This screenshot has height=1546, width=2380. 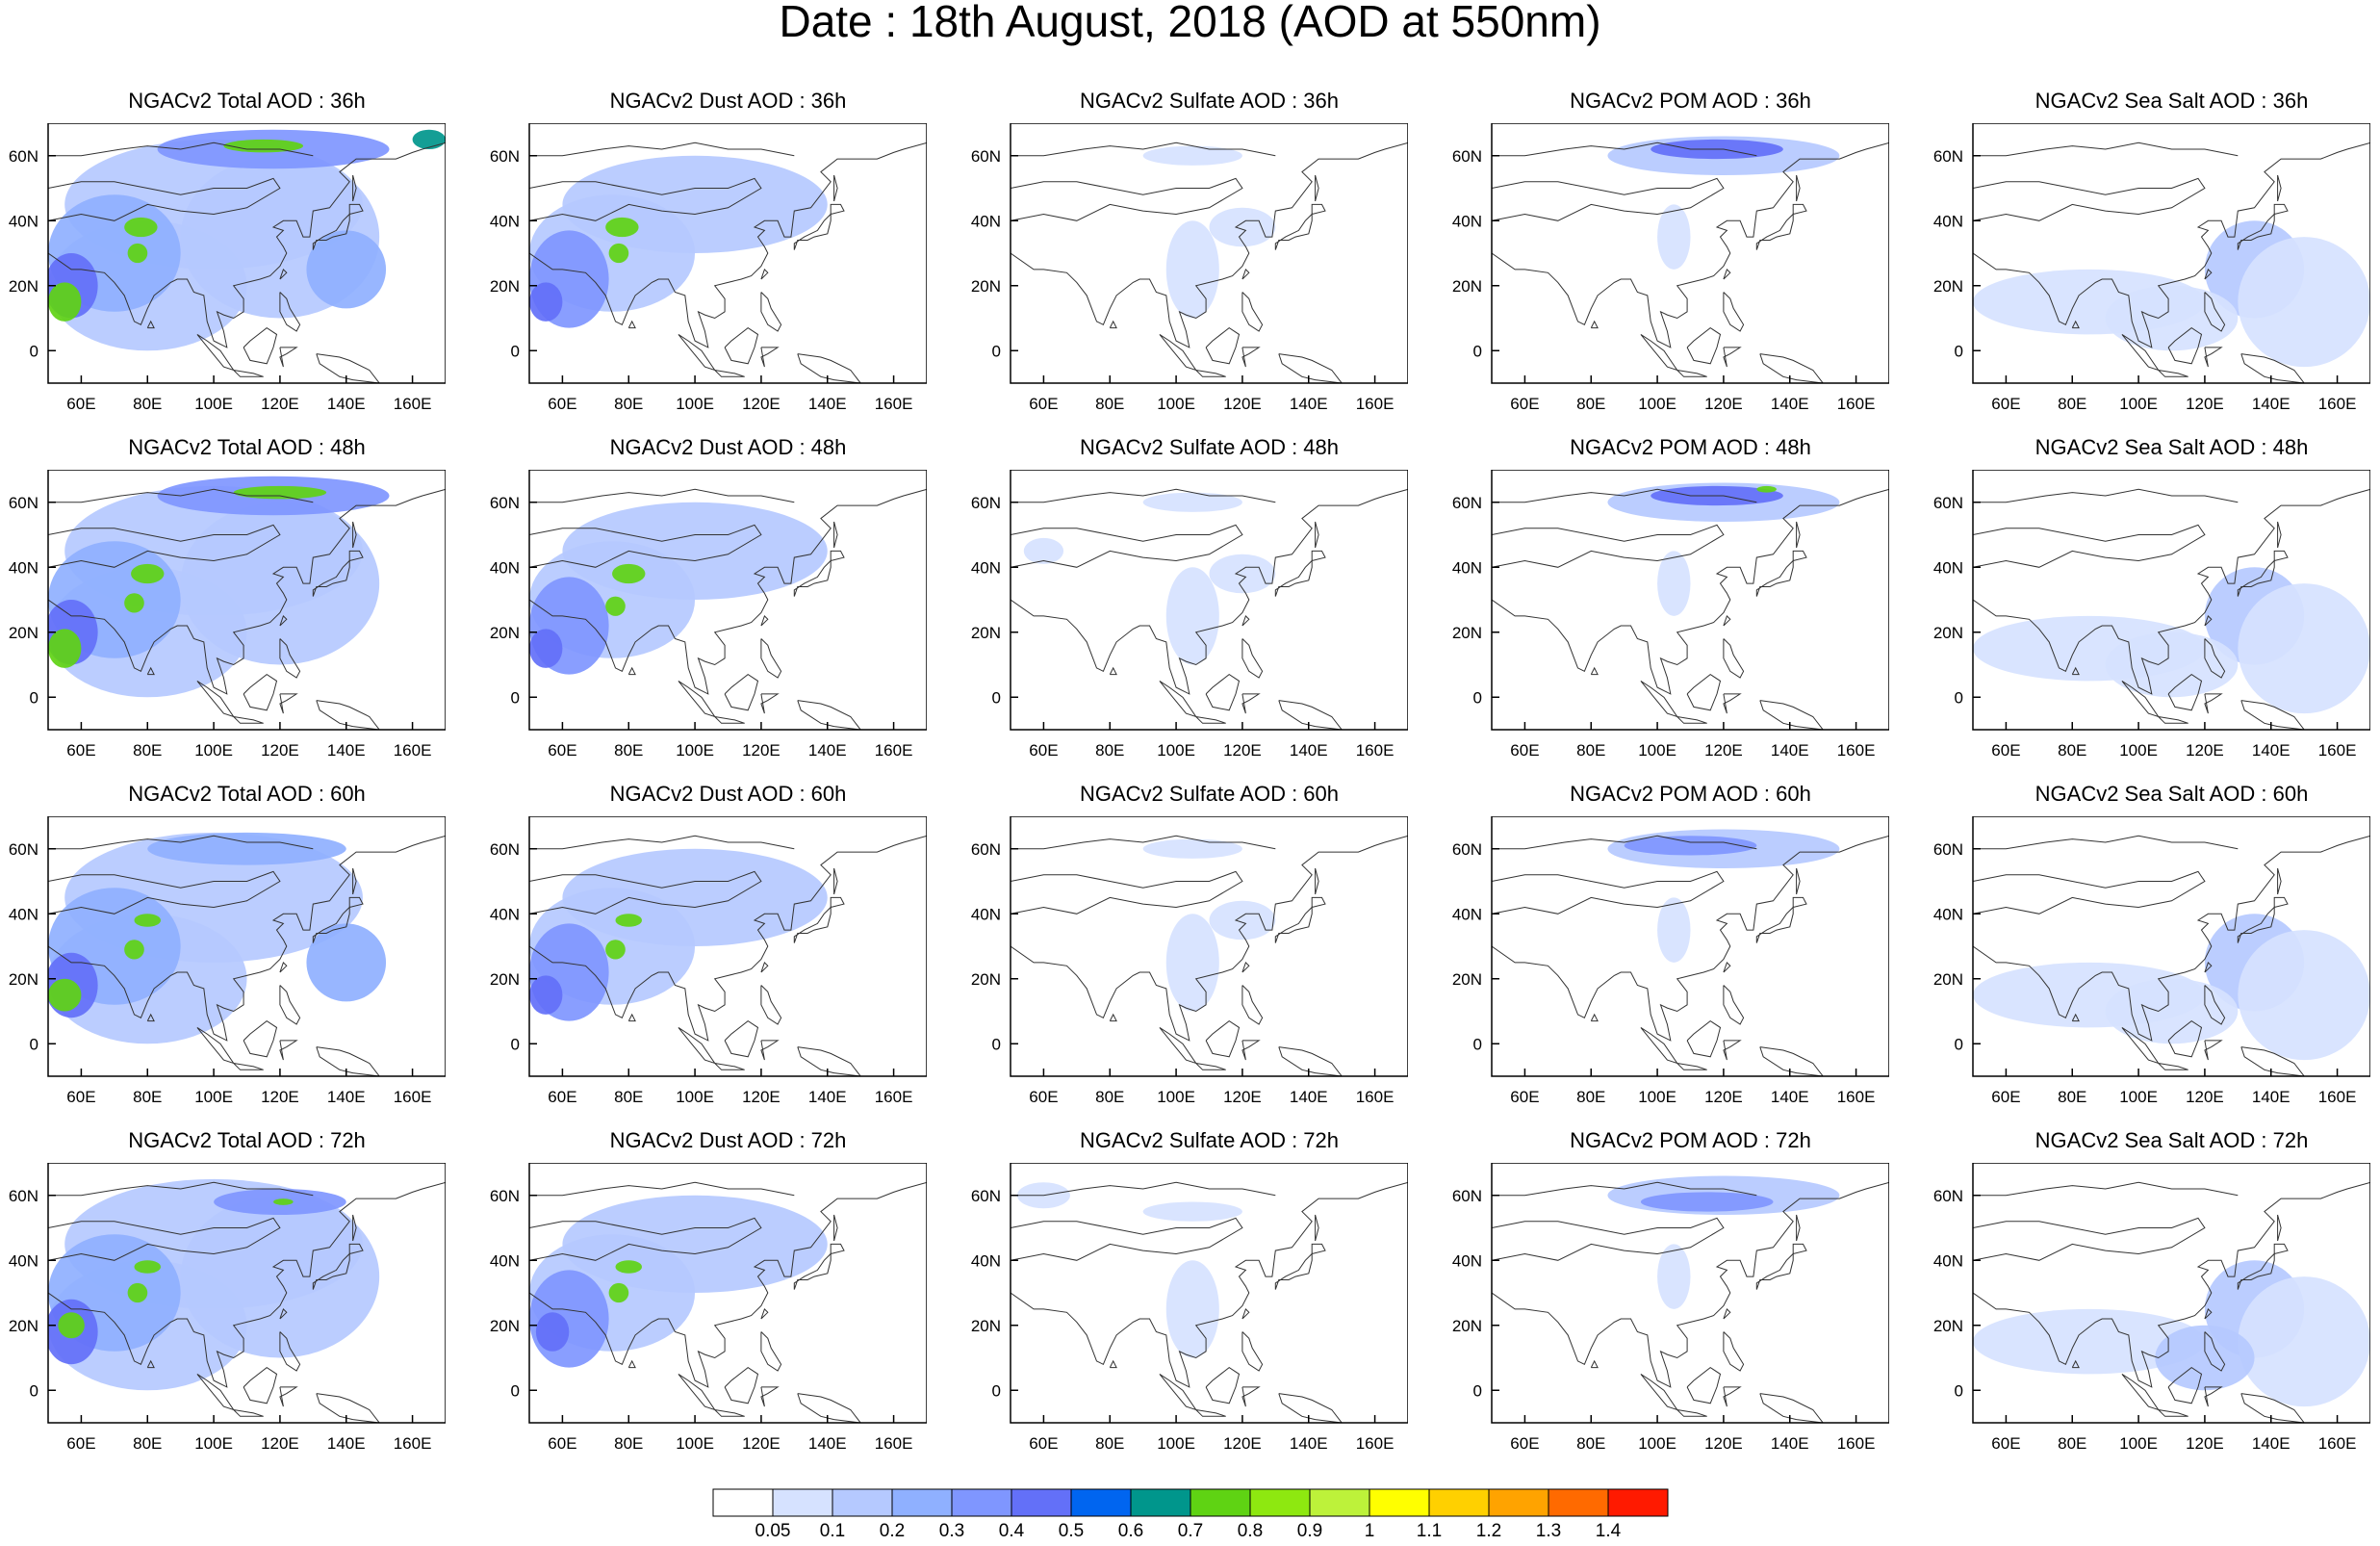 I want to click on lon-tick-label: 140E, so click(x=1790, y=750).